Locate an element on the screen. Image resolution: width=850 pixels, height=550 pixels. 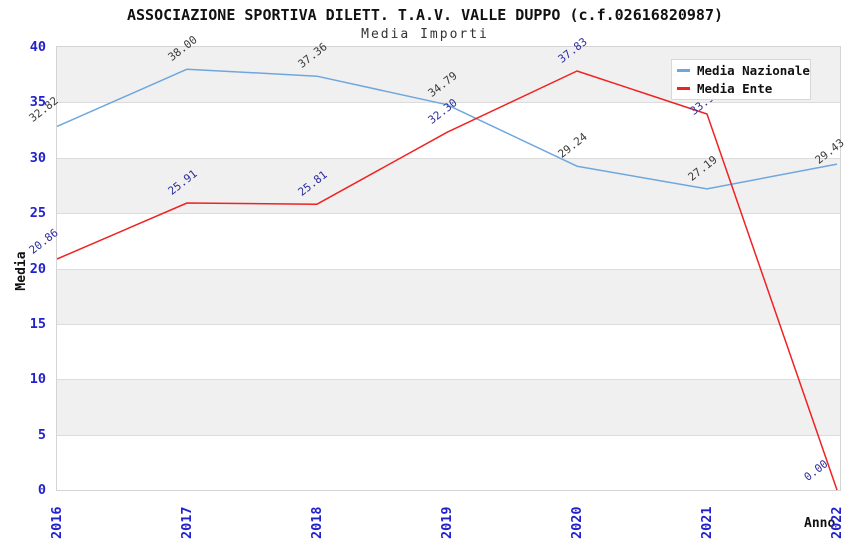
y-tick-label: 5 is located at coordinates (41, 434).